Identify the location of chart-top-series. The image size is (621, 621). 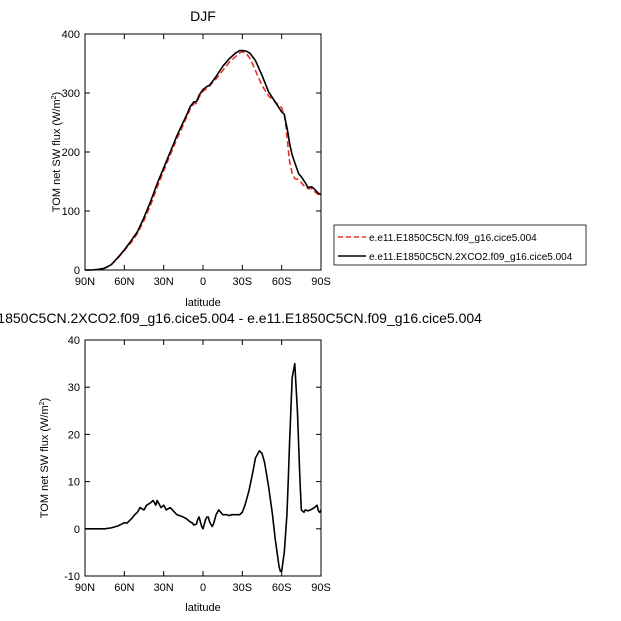
(203, 160).